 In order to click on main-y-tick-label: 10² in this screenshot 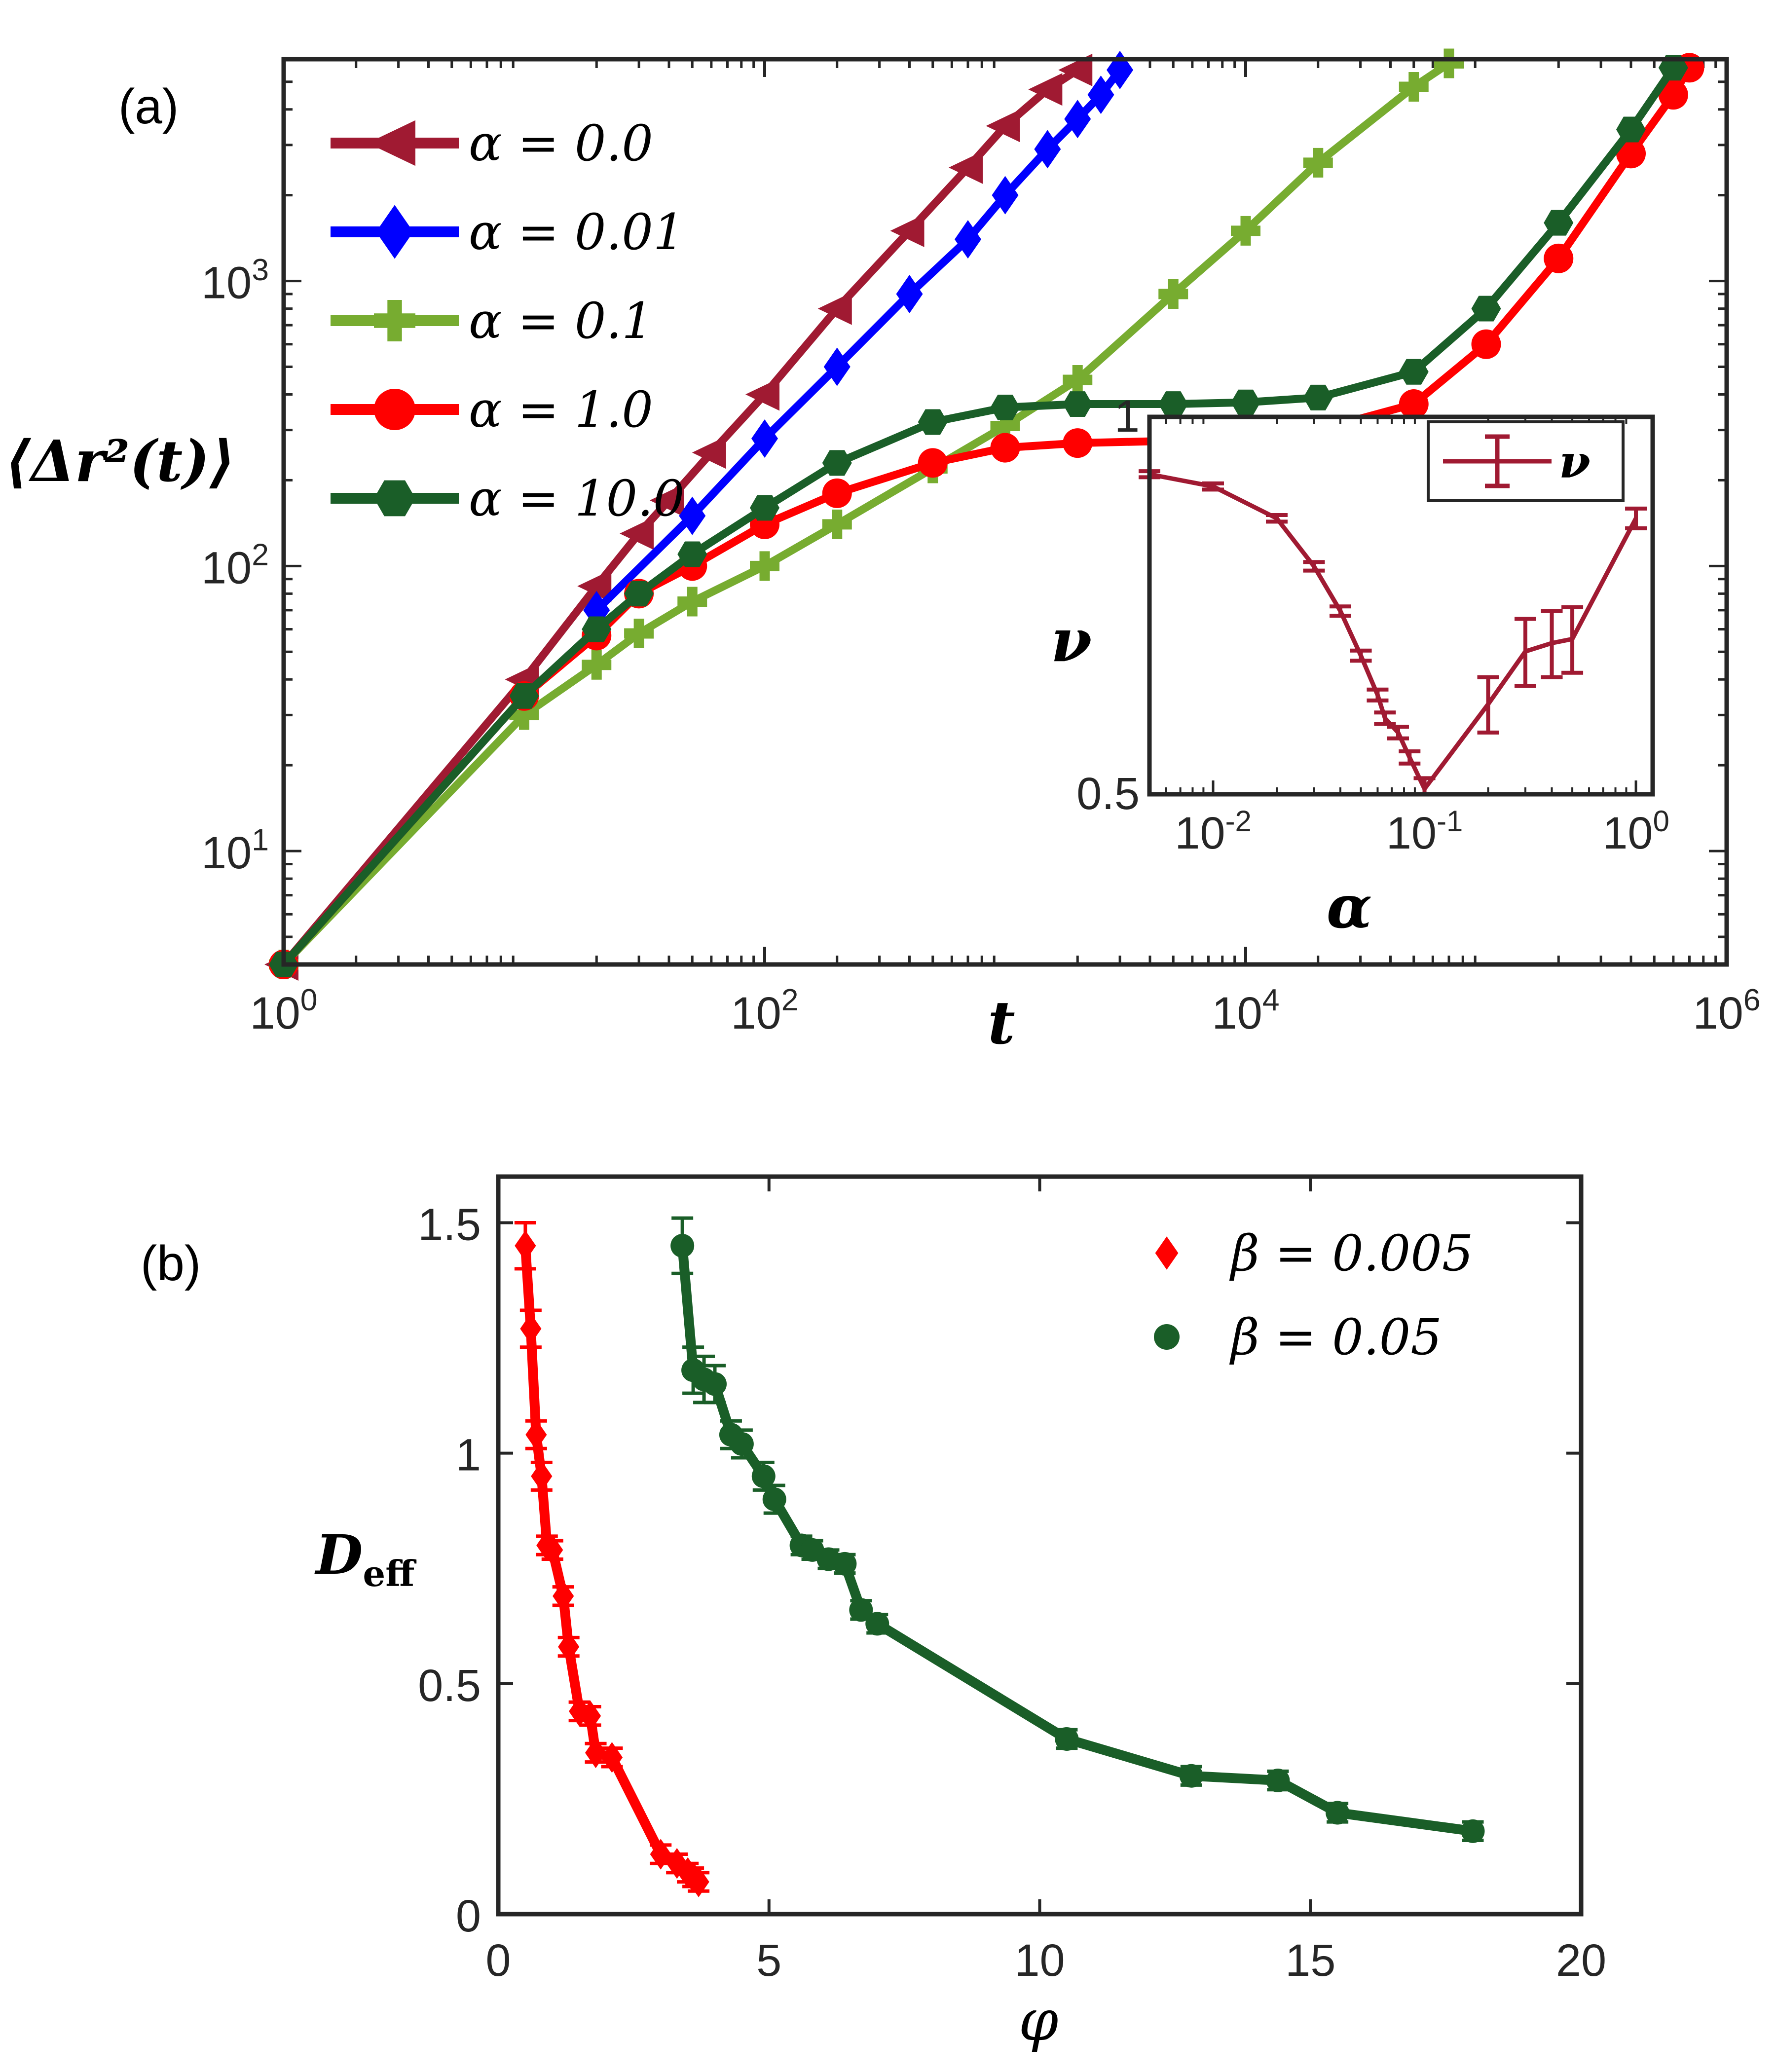, I will do `click(235, 566)`.